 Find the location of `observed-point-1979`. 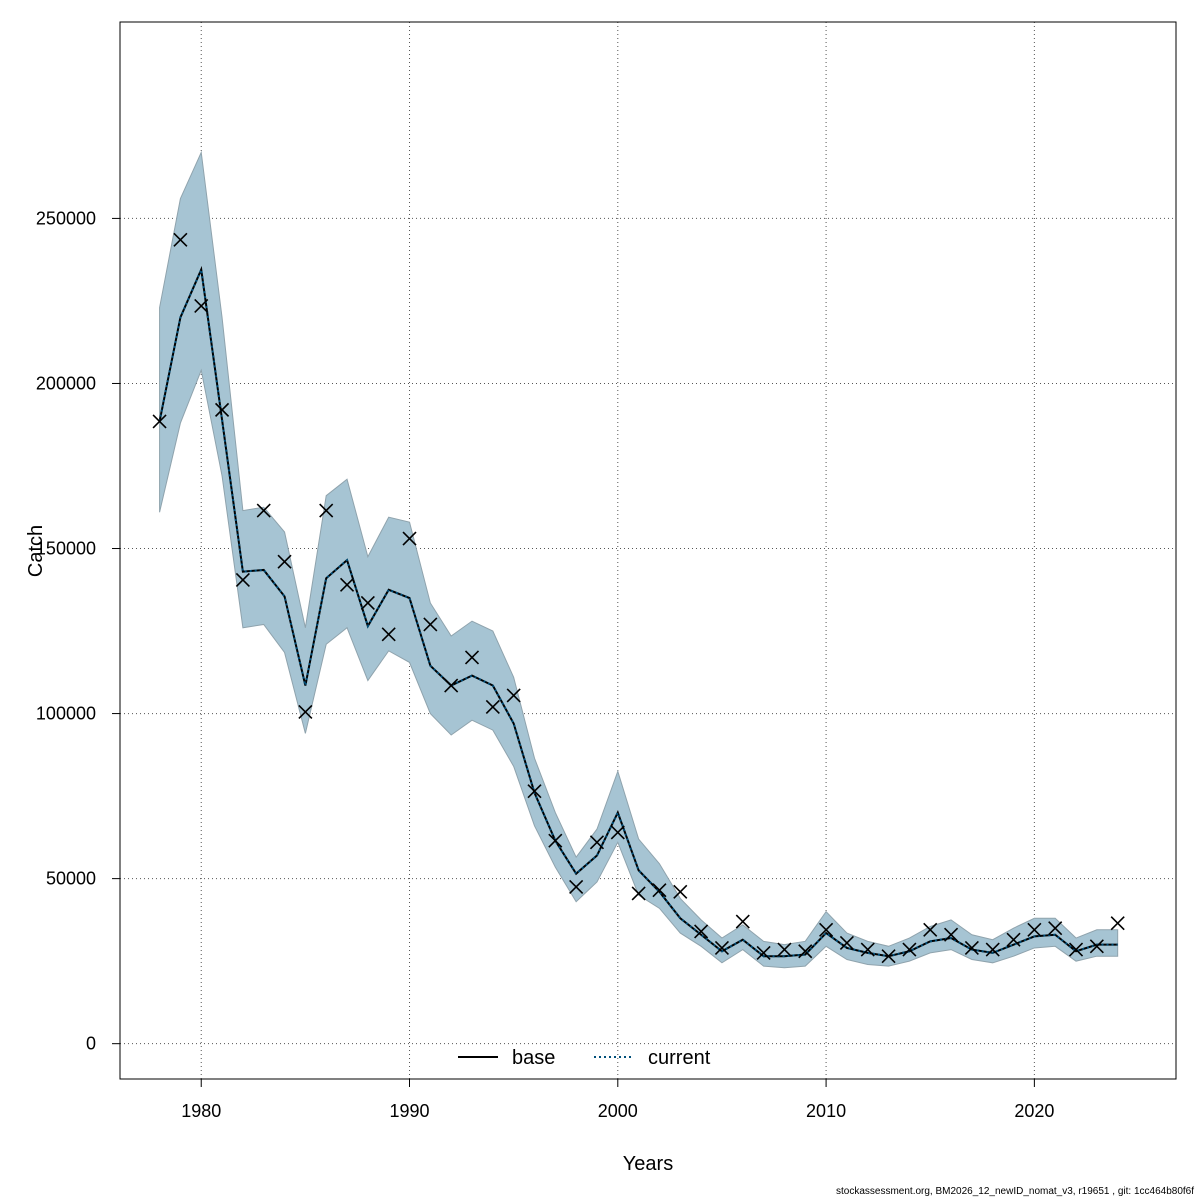

observed-point-1979 is located at coordinates (180, 239).